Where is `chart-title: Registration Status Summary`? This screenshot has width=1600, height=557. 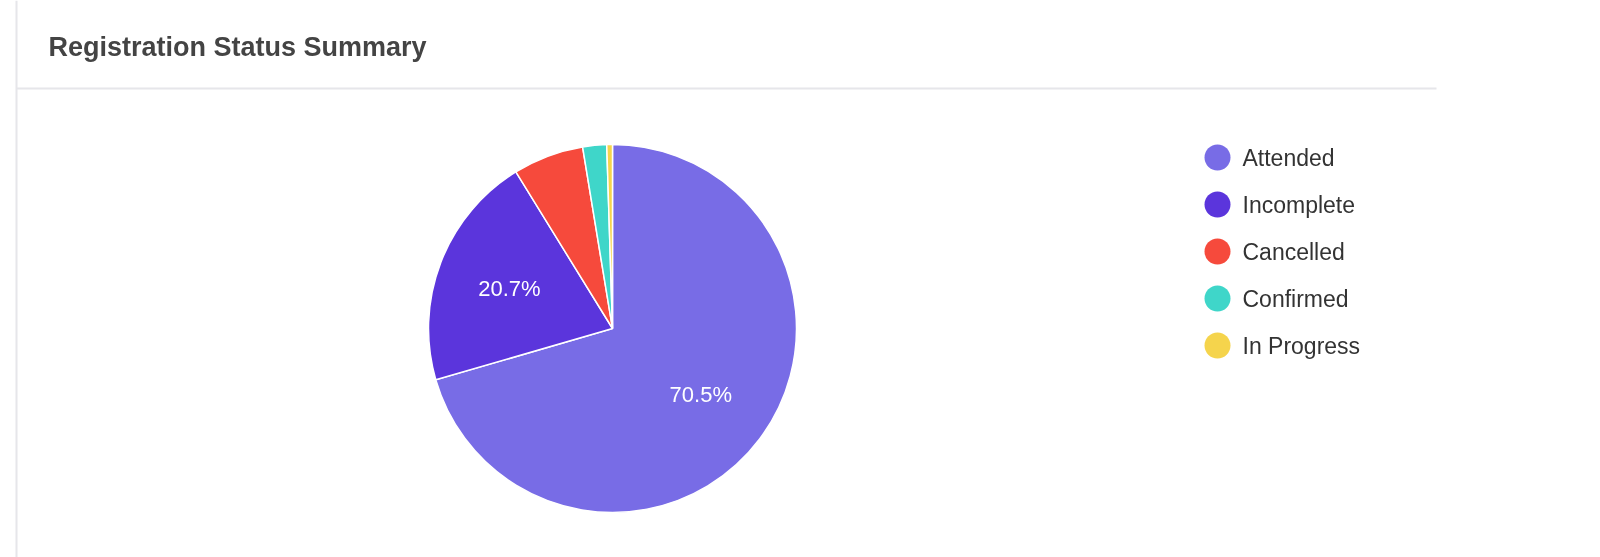
chart-title: Registration Status Summary is located at coordinates (237, 46).